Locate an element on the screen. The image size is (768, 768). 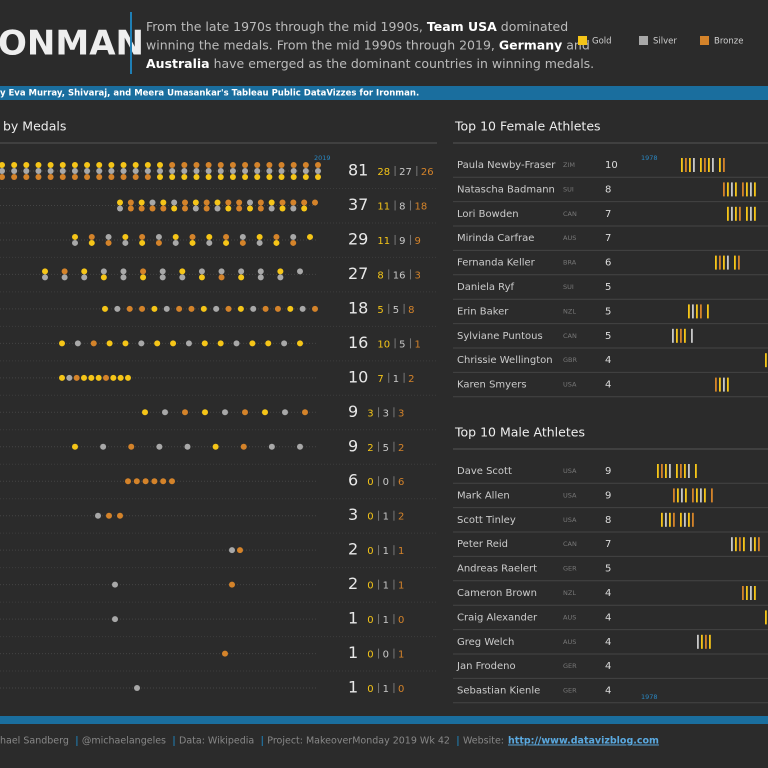
athlete-name: Dave Scott is located at coordinates (484, 471).